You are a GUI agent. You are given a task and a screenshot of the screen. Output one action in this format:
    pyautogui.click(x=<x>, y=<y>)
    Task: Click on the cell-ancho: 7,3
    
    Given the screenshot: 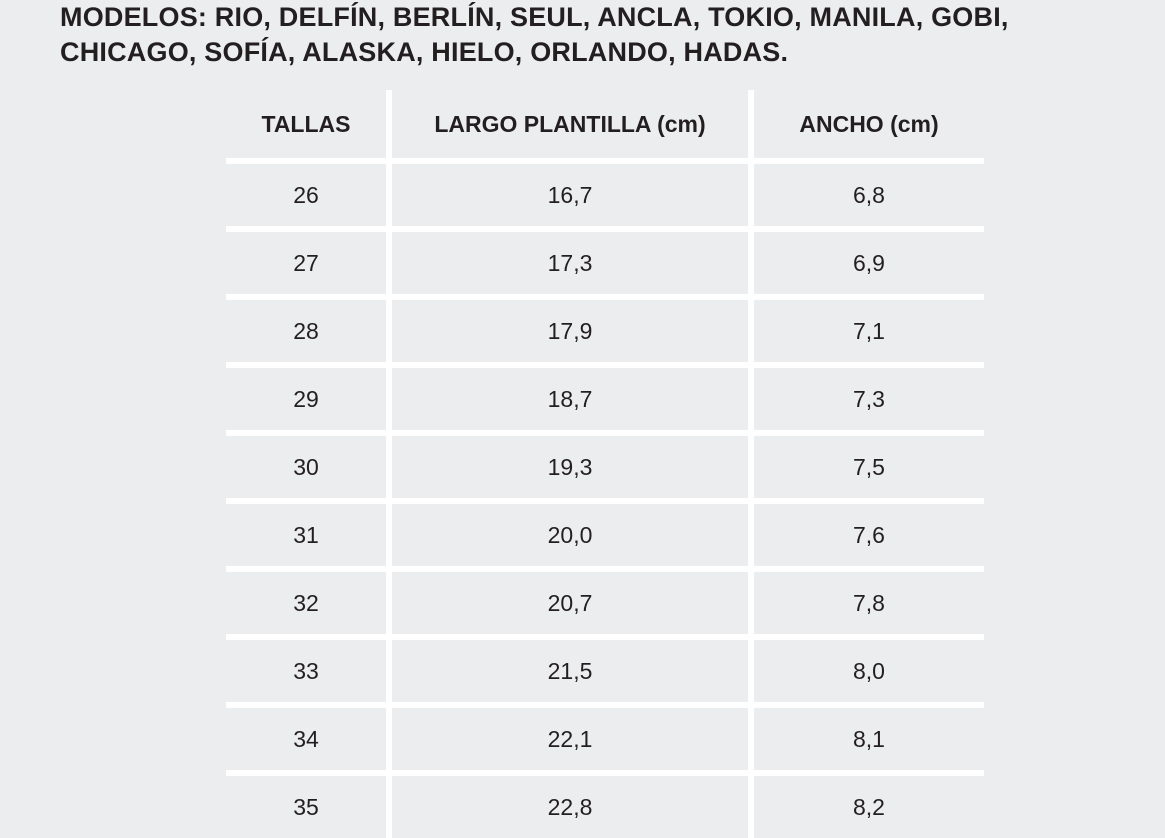 What is the action you would take?
    pyautogui.click(x=869, y=399)
    